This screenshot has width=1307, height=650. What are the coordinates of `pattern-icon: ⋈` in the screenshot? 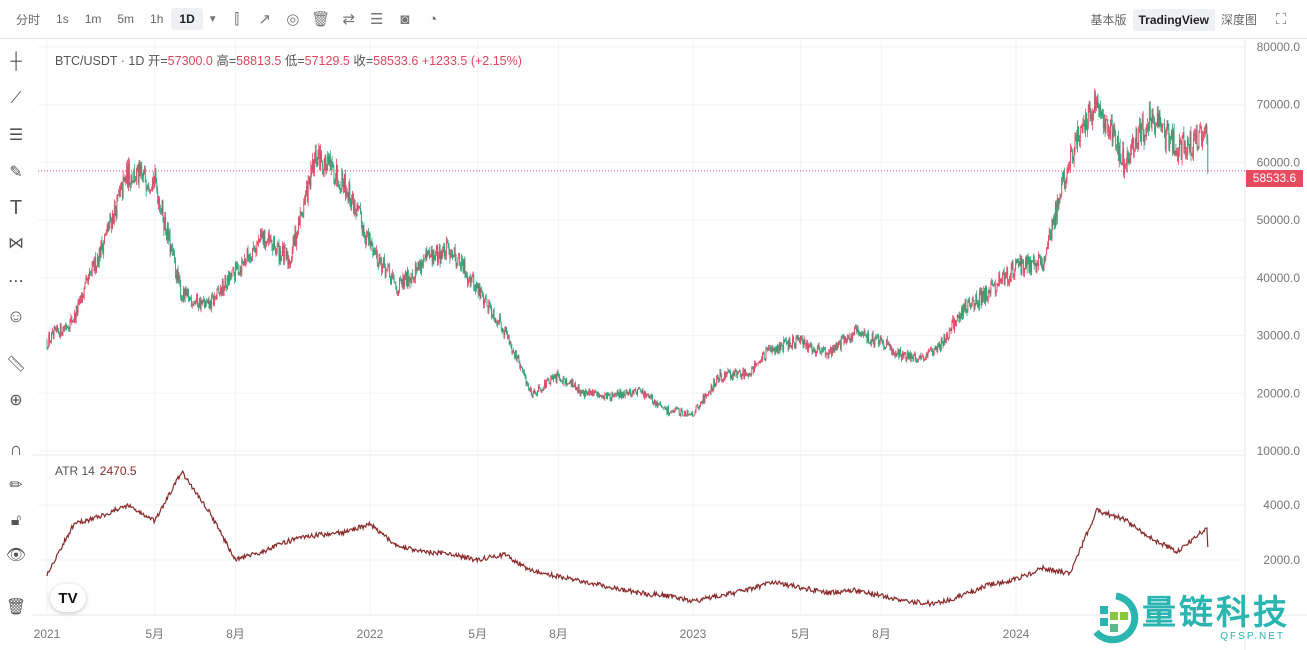 It's located at (16, 243).